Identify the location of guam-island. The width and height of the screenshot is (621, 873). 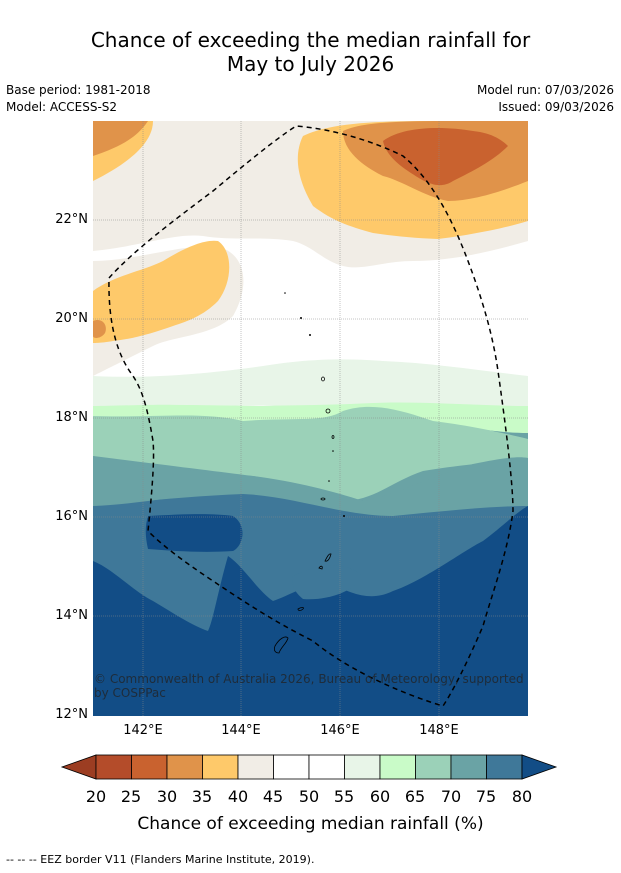
(281, 645).